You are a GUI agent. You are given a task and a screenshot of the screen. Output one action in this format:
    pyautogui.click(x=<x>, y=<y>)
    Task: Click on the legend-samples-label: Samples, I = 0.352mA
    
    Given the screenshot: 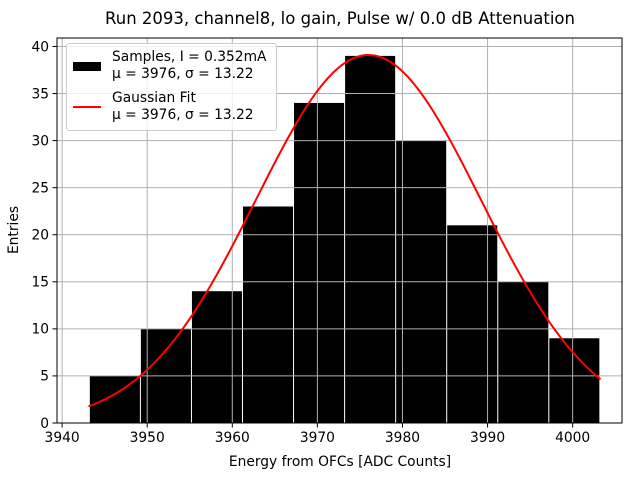 What is the action you would take?
    pyautogui.click(x=189, y=57)
    